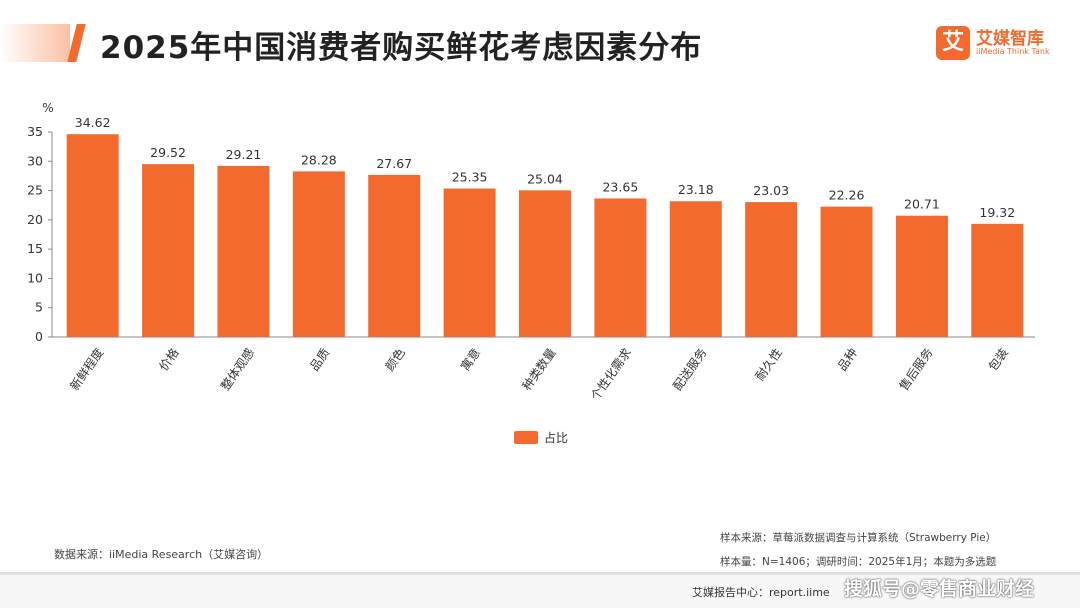 The image size is (1080, 608). I want to click on data-label: 29.52, so click(168, 152).